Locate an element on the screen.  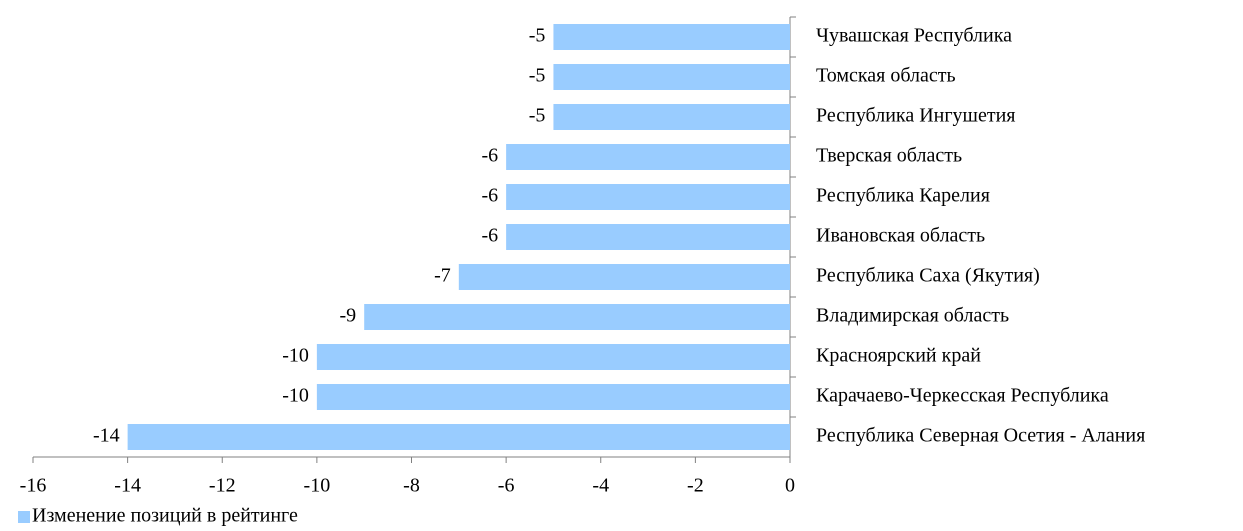
y-tick-label: Тверская область is located at coordinates (889, 156).